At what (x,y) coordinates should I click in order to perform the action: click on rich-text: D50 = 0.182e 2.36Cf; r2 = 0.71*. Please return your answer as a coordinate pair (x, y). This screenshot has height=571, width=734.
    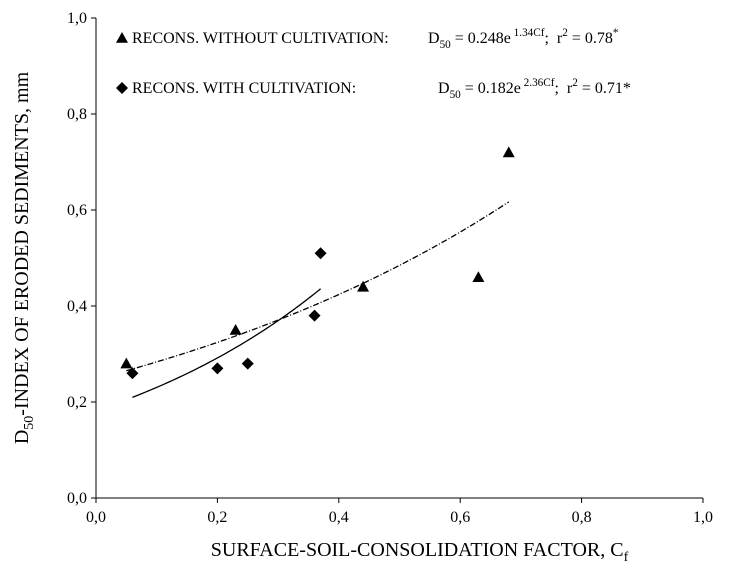
    Looking at the image, I should click on (534, 89).